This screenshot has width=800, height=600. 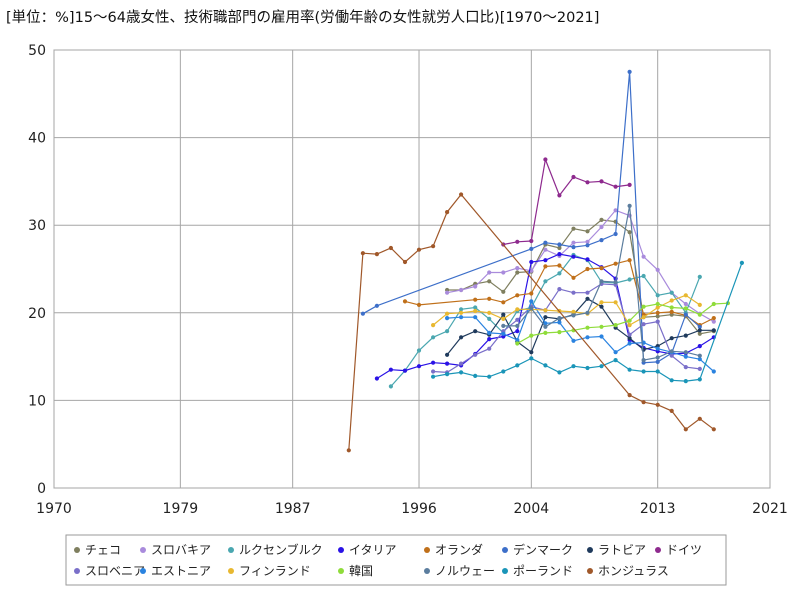 I want to click on y-tick-label: 10, so click(x=37, y=401).